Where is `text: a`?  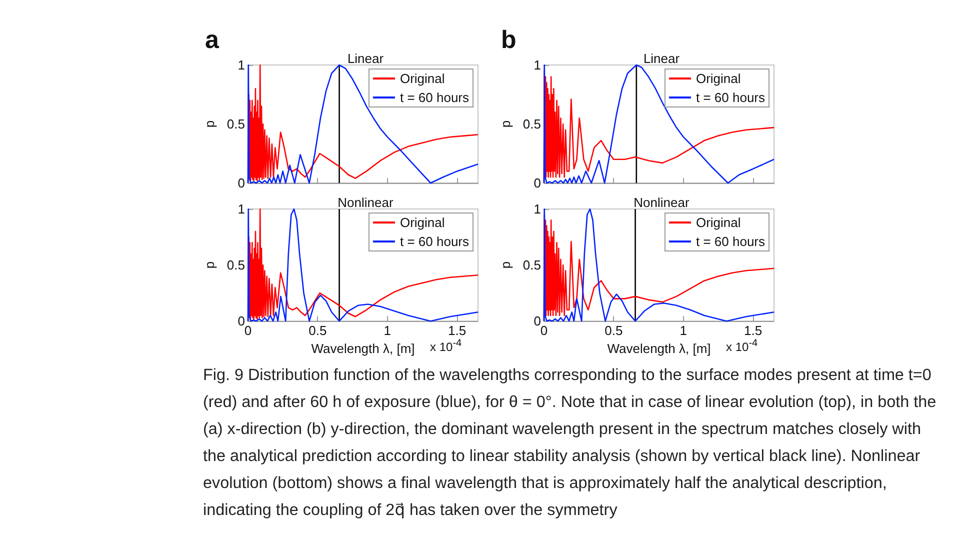
text: a is located at coordinates (212, 40).